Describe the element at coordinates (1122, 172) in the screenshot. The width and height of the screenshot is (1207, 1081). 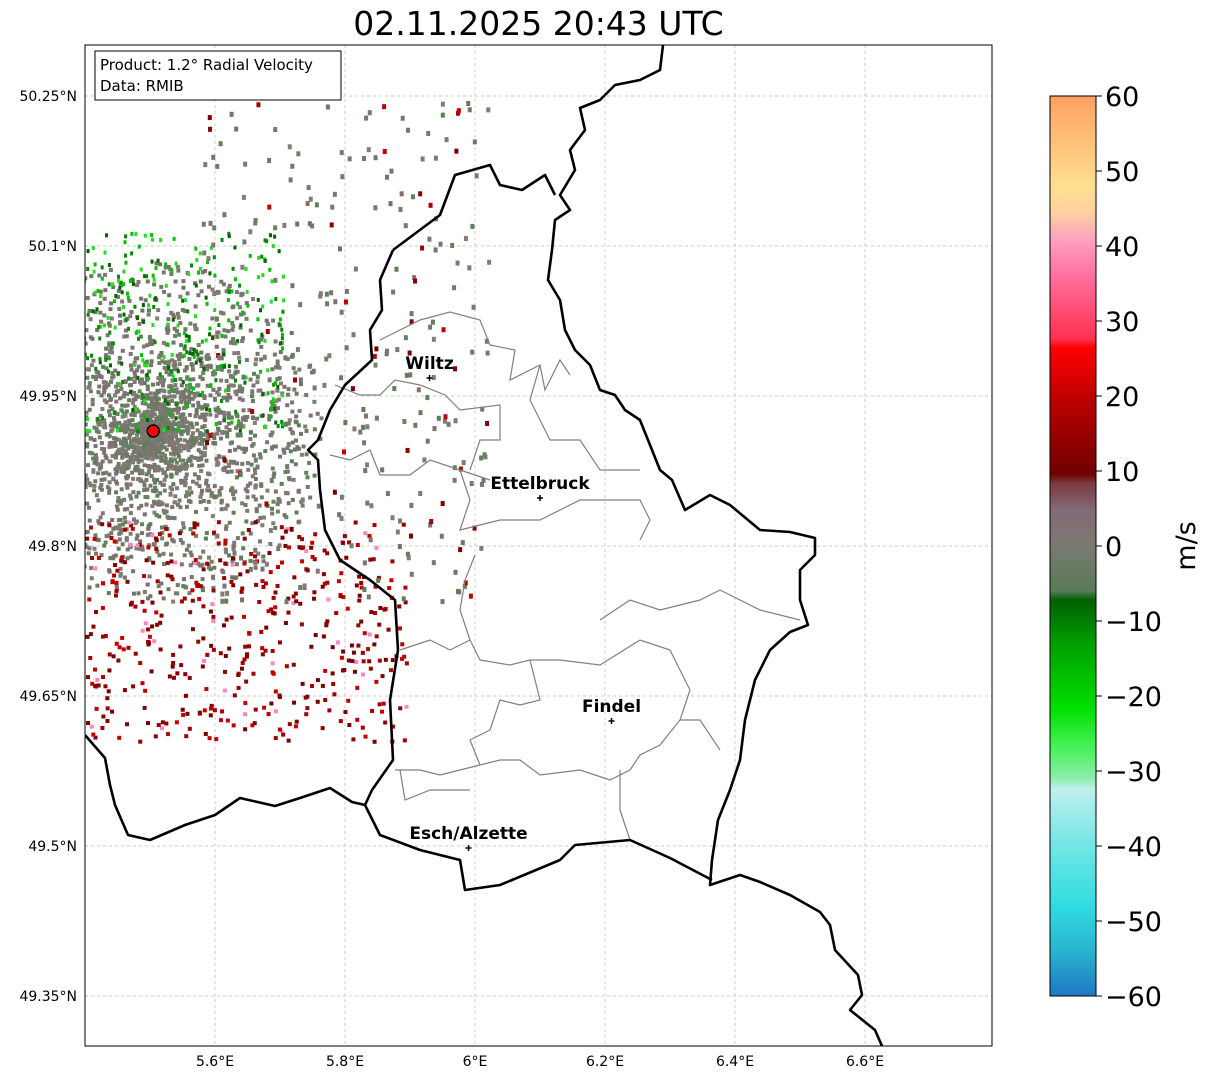
I see `colorbar-tick-label: 50` at that location.